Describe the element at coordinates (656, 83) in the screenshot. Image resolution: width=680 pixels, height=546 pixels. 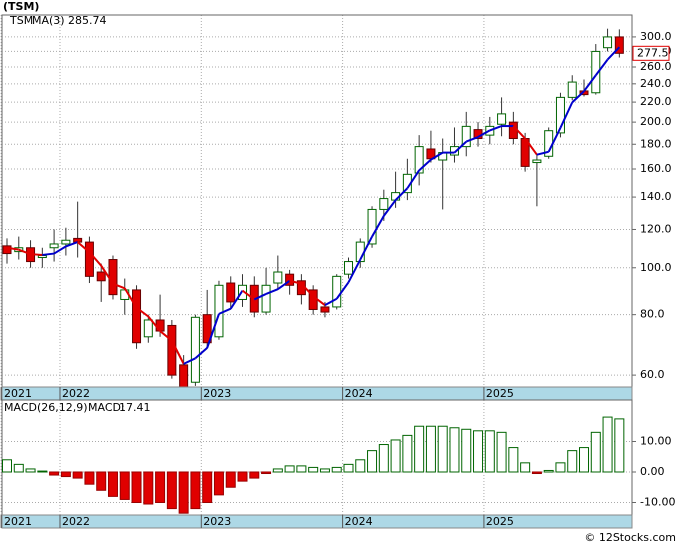
I see `y-tick-label: 240.0` at that location.